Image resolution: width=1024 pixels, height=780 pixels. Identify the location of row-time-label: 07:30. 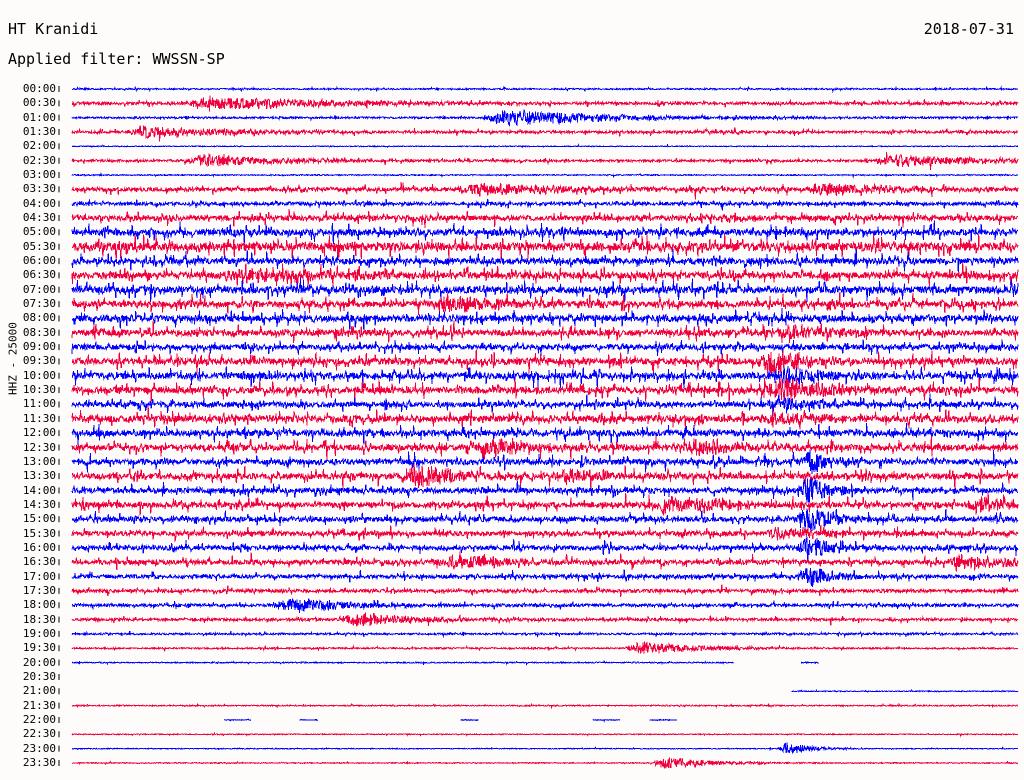
(39, 304).